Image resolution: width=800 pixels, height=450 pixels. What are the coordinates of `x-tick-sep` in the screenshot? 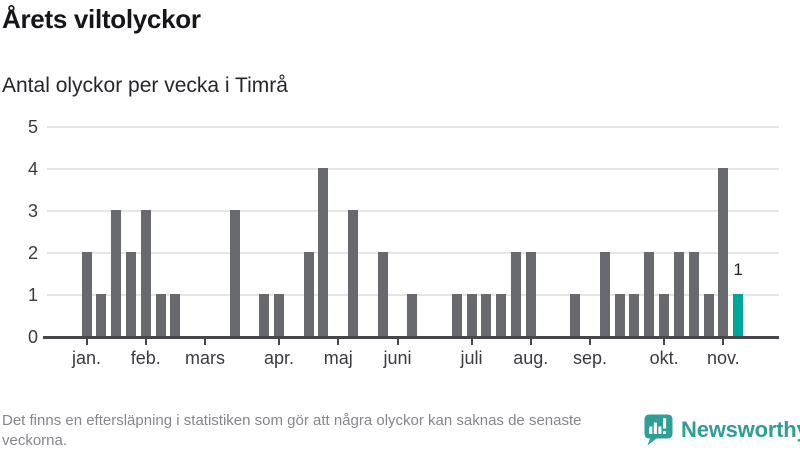 It's located at (590, 341).